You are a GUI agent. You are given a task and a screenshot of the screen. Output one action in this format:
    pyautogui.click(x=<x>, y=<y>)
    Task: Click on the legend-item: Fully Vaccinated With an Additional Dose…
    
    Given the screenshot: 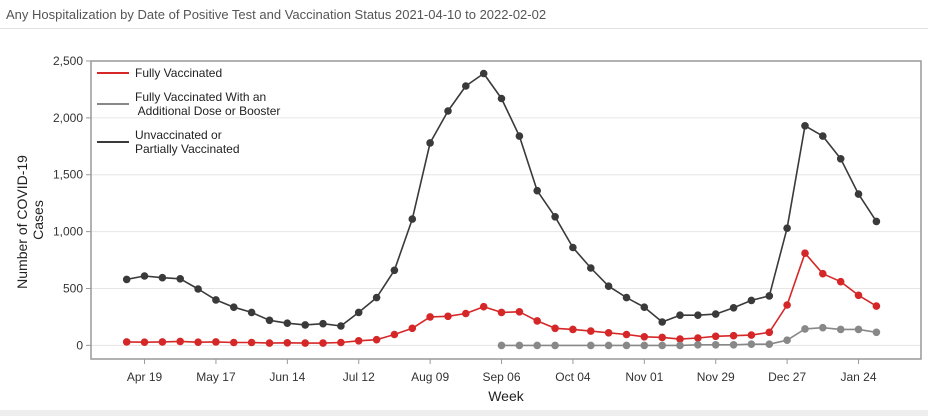 What is the action you would take?
    pyautogui.click(x=188, y=104)
    